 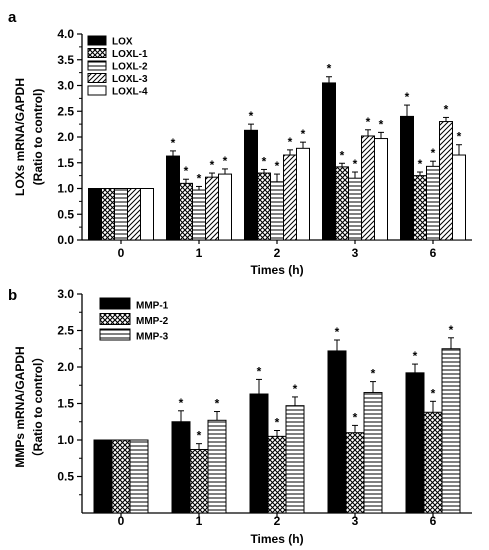 I want to click on panel-letter: a, so click(x=12, y=17).